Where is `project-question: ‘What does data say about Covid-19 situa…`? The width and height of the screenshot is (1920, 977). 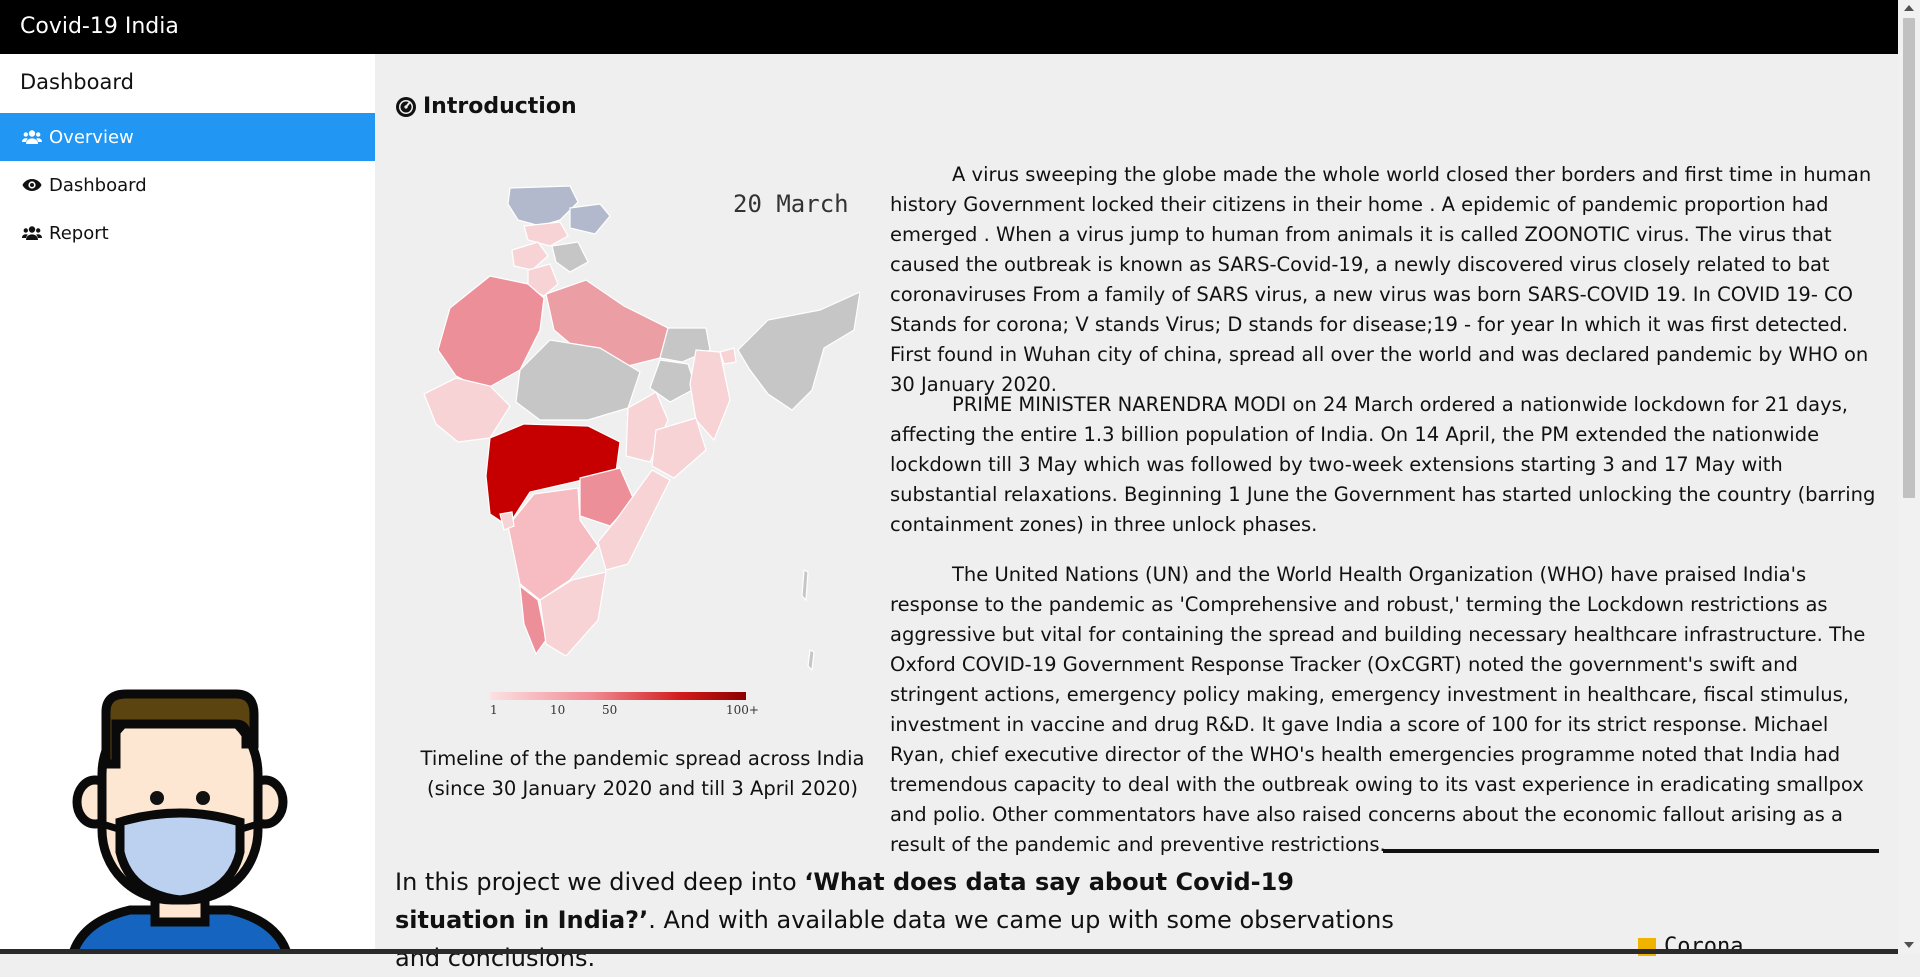
project-question: ‘What does data say about Covid-19 situa… is located at coordinates (844, 901).